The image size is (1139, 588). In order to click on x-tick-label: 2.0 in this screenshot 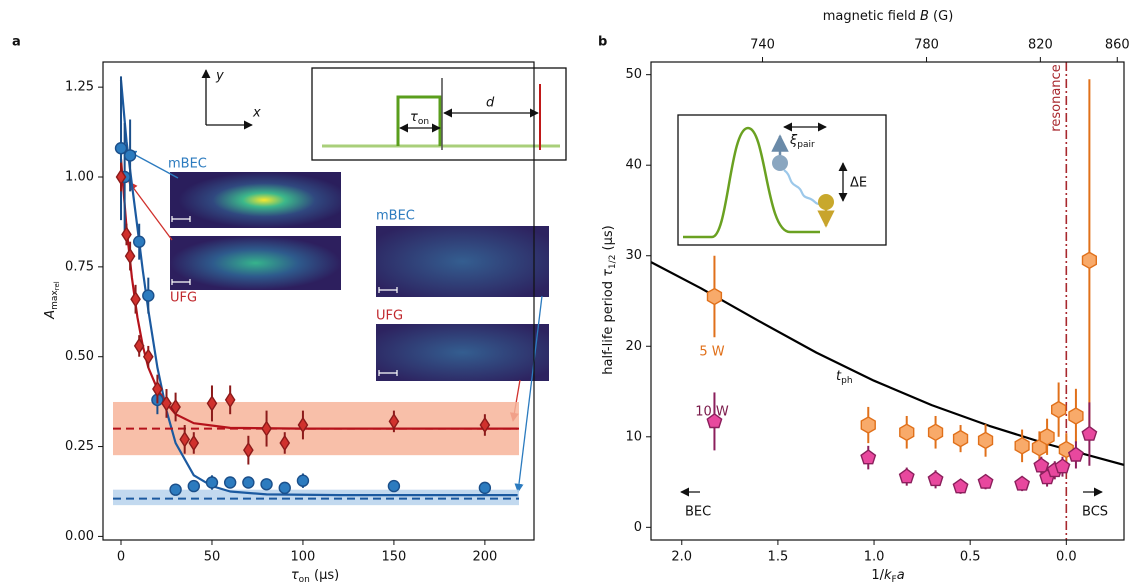, I will do `click(681, 557)`.